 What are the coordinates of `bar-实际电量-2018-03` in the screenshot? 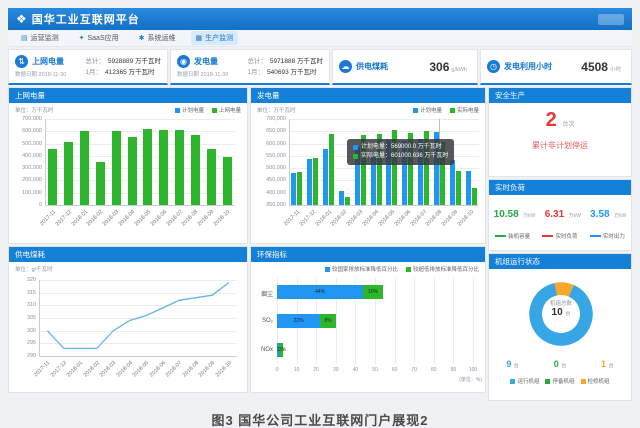 It's located at (363, 169).